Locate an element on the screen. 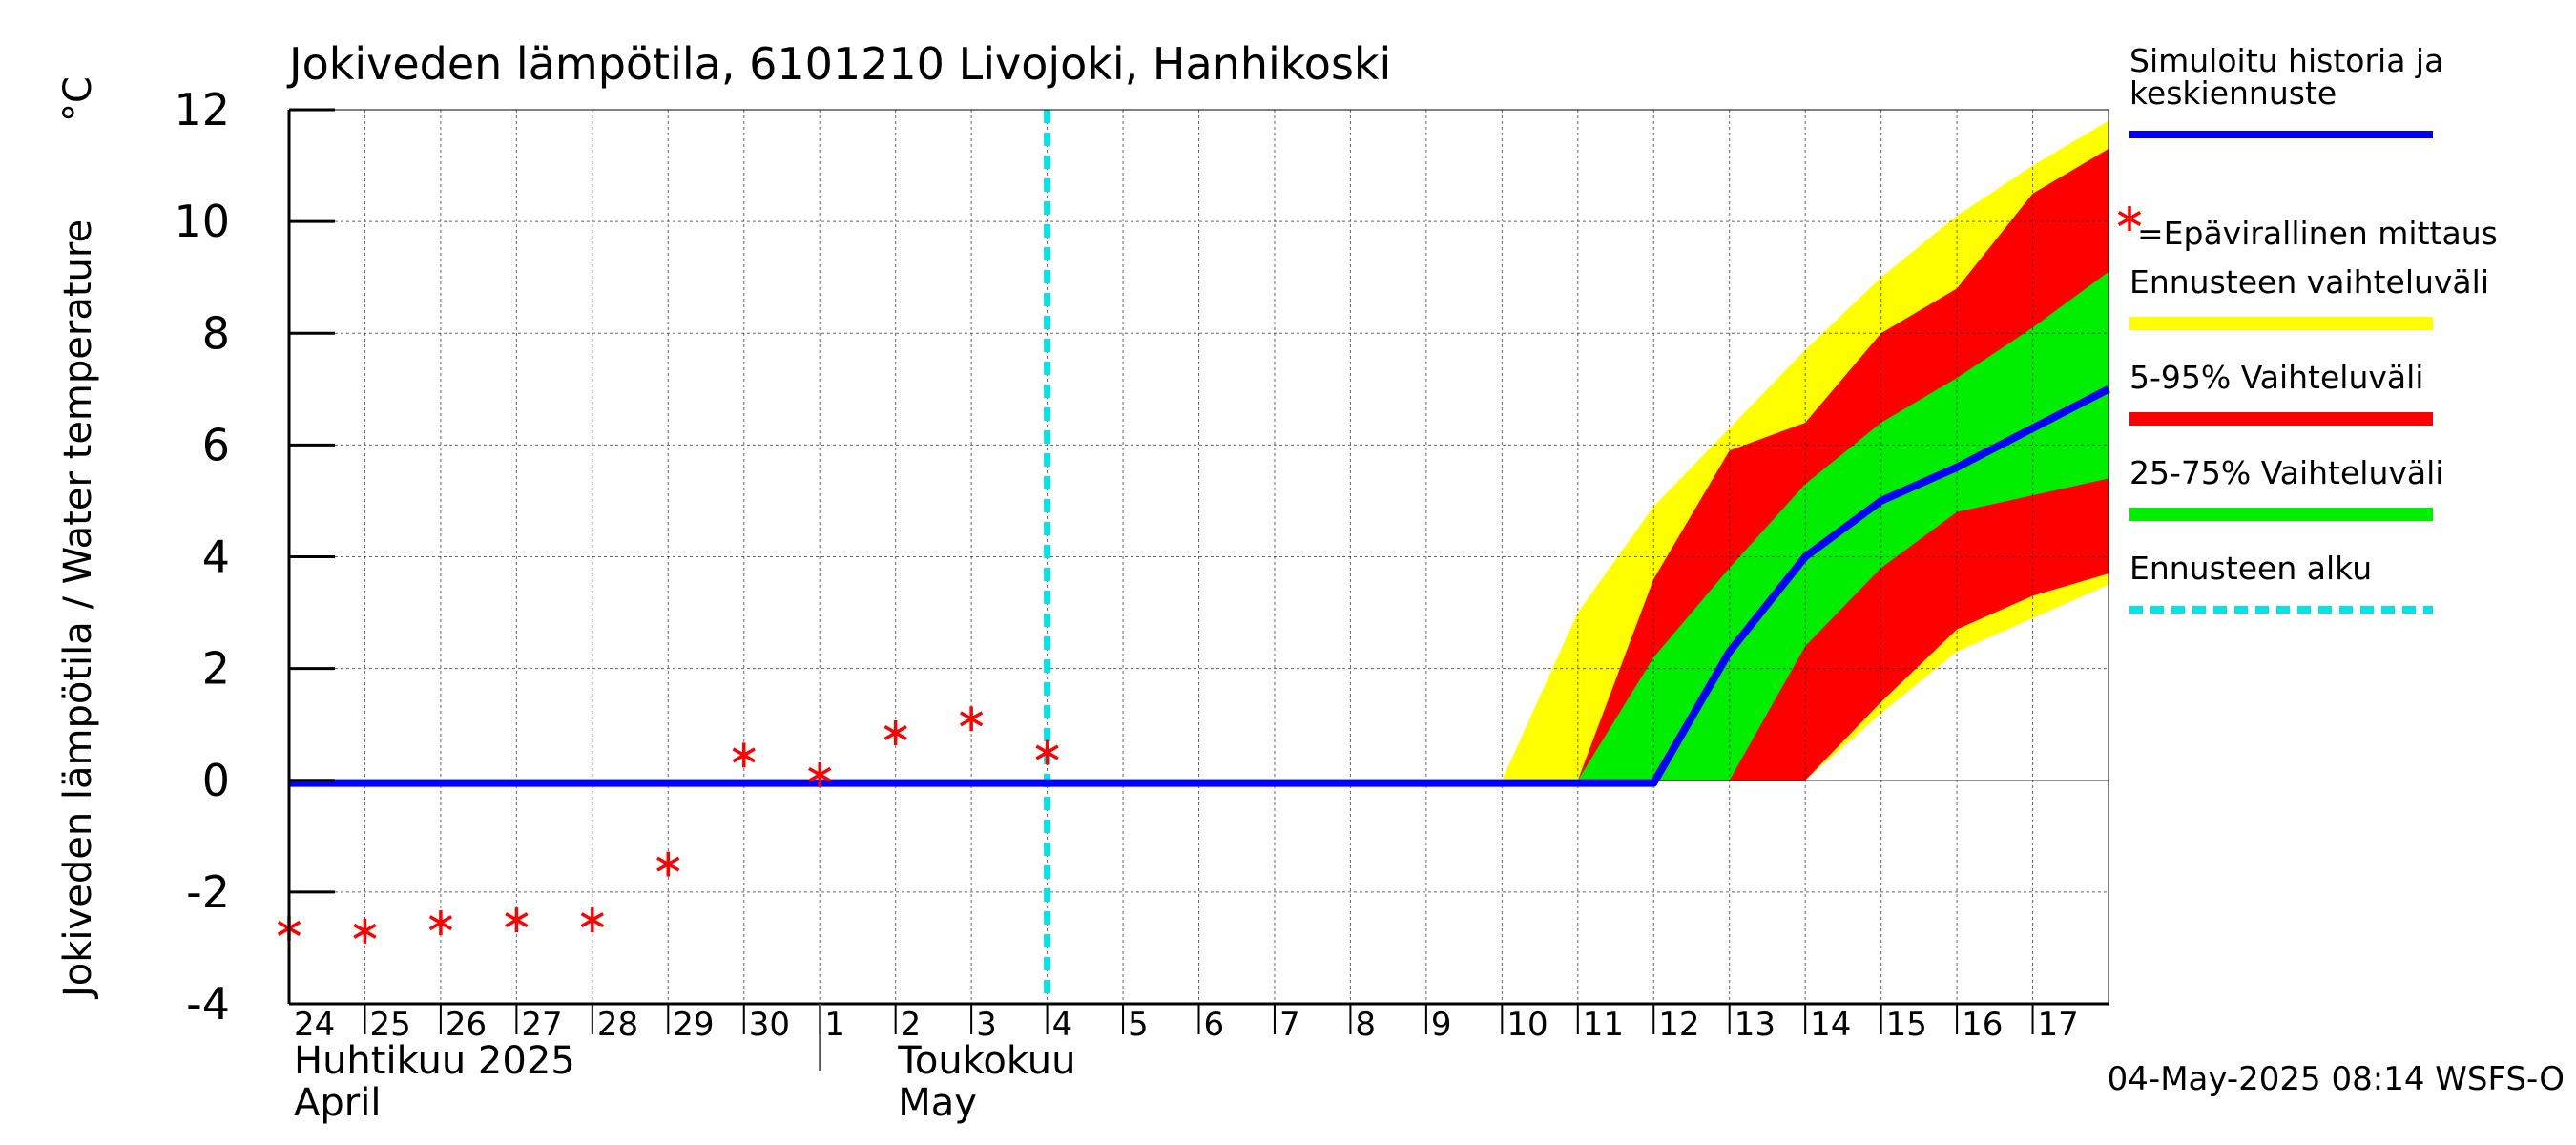 This screenshot has height=1145, width=2576. x-tick-label: 27 is located at coordinates (541, 1025).